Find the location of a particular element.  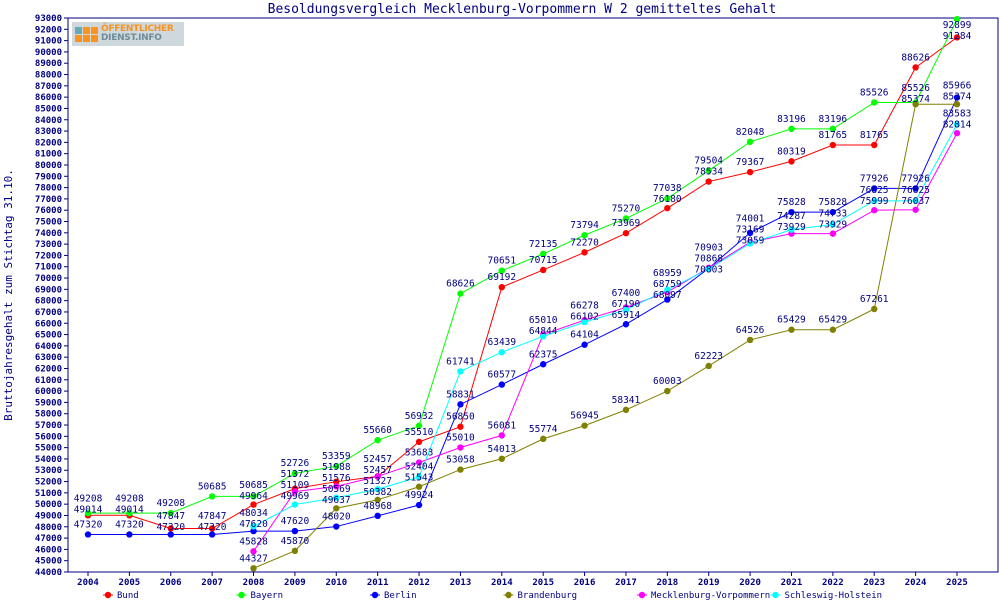

data-label: 65429 is located at coordinates (791, 320).